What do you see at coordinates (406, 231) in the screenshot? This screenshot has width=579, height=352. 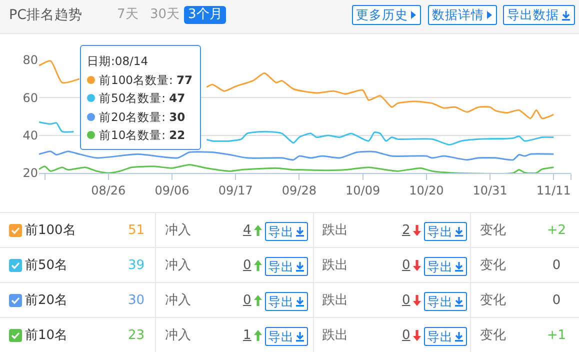 I see `text: 2` at bounding box center [406, 231].